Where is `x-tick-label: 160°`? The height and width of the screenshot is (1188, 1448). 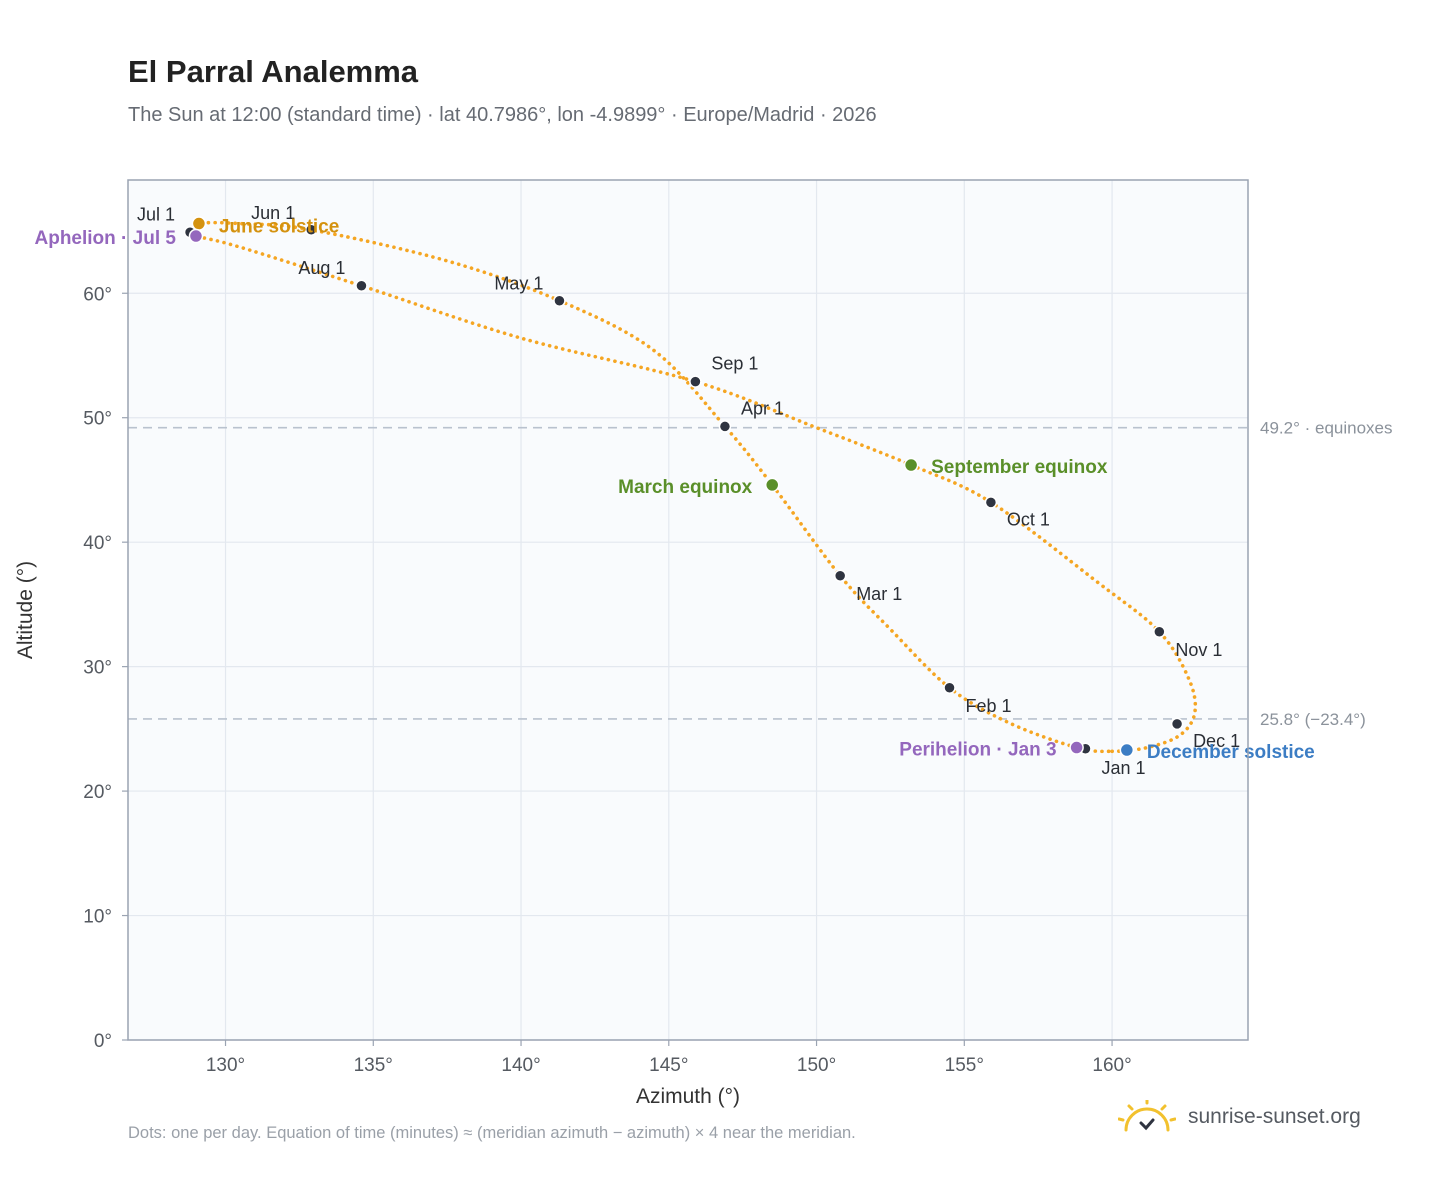
x-tick-label: 160° is located at coordinates (1111, 1065).